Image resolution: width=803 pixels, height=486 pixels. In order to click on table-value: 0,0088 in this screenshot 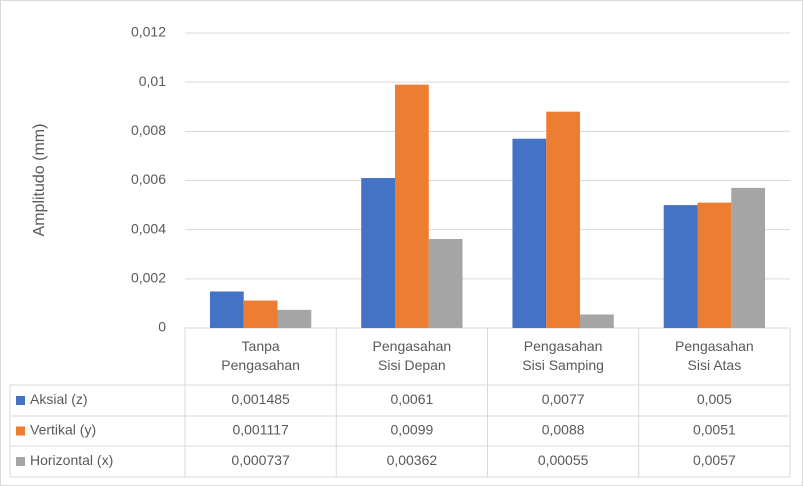, I will do `click(563, 430)`.